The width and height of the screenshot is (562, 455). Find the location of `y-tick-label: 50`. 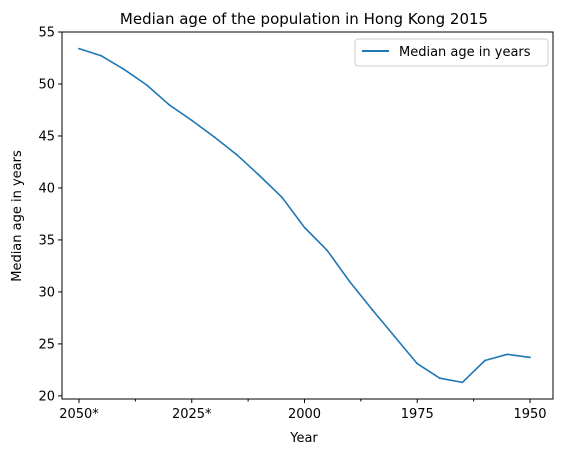

y-tick-label: 50 is located at coordinates (46, 84).